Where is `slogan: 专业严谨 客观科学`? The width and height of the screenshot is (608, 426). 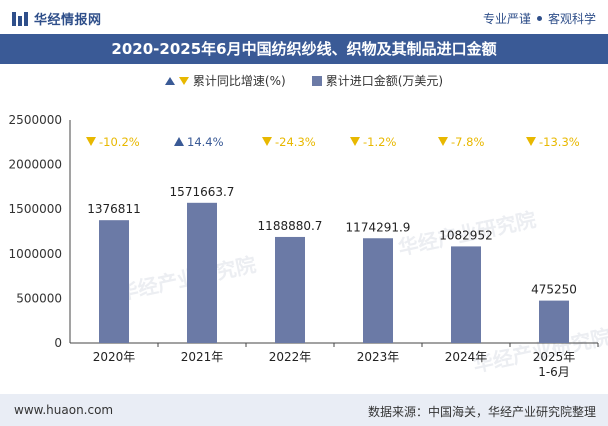 slogan: 专业严谨 客观科学 is located at coordinates (539, 18).